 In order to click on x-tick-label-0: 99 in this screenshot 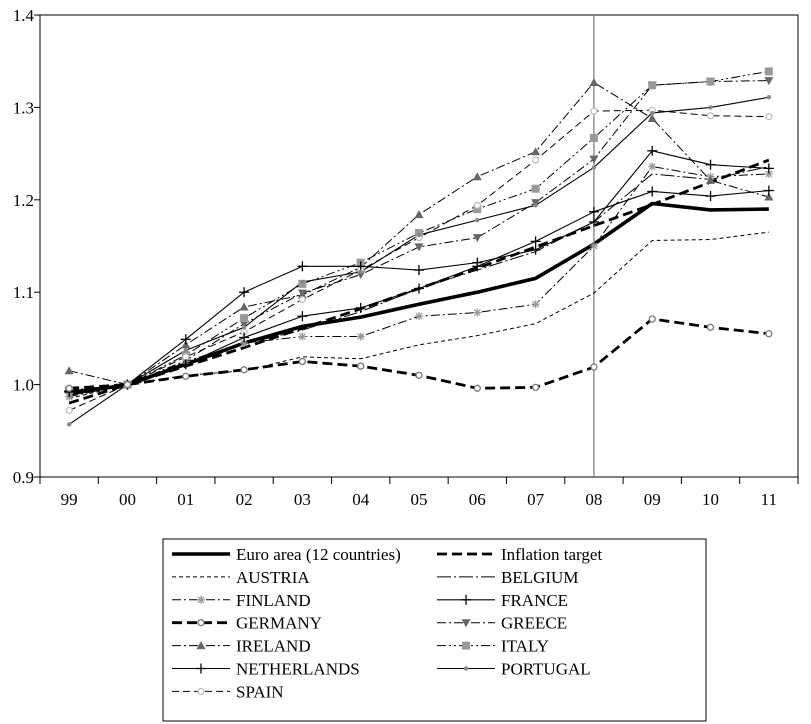, I will do `click(69, 499)`.